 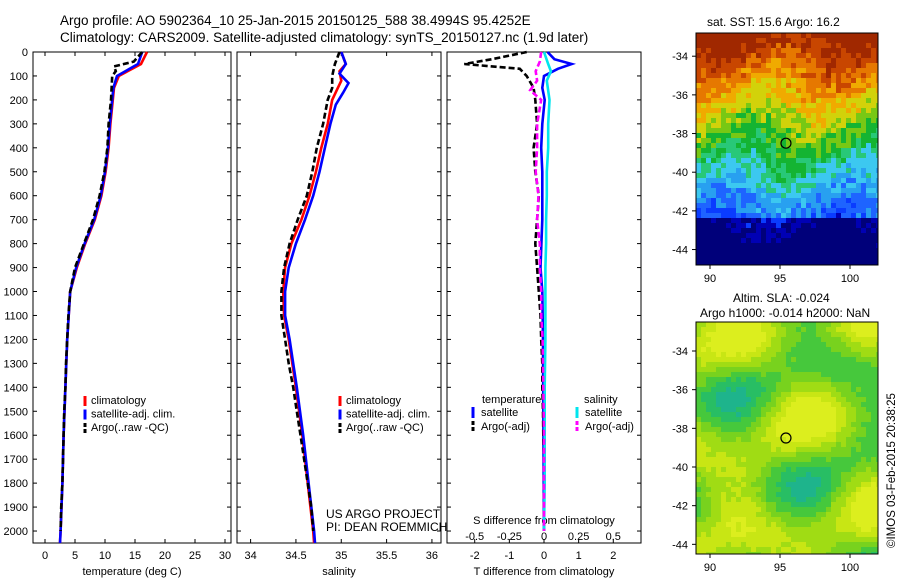 I want to click on depth-tick-label: 1800, so click(x=16, y=484).